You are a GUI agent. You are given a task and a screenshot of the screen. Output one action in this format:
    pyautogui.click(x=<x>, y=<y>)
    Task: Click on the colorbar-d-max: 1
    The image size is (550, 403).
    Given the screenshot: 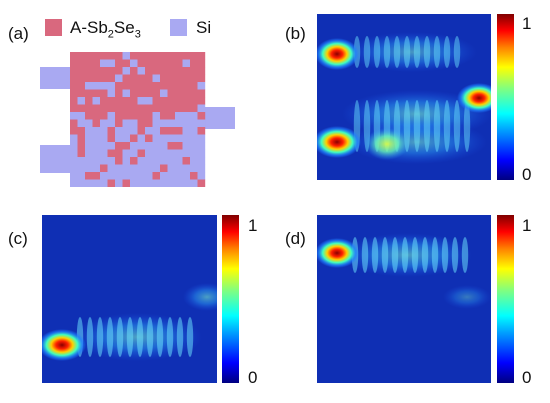 What is the action you would take?
    pyautogui.click(x=527, y=225)
    